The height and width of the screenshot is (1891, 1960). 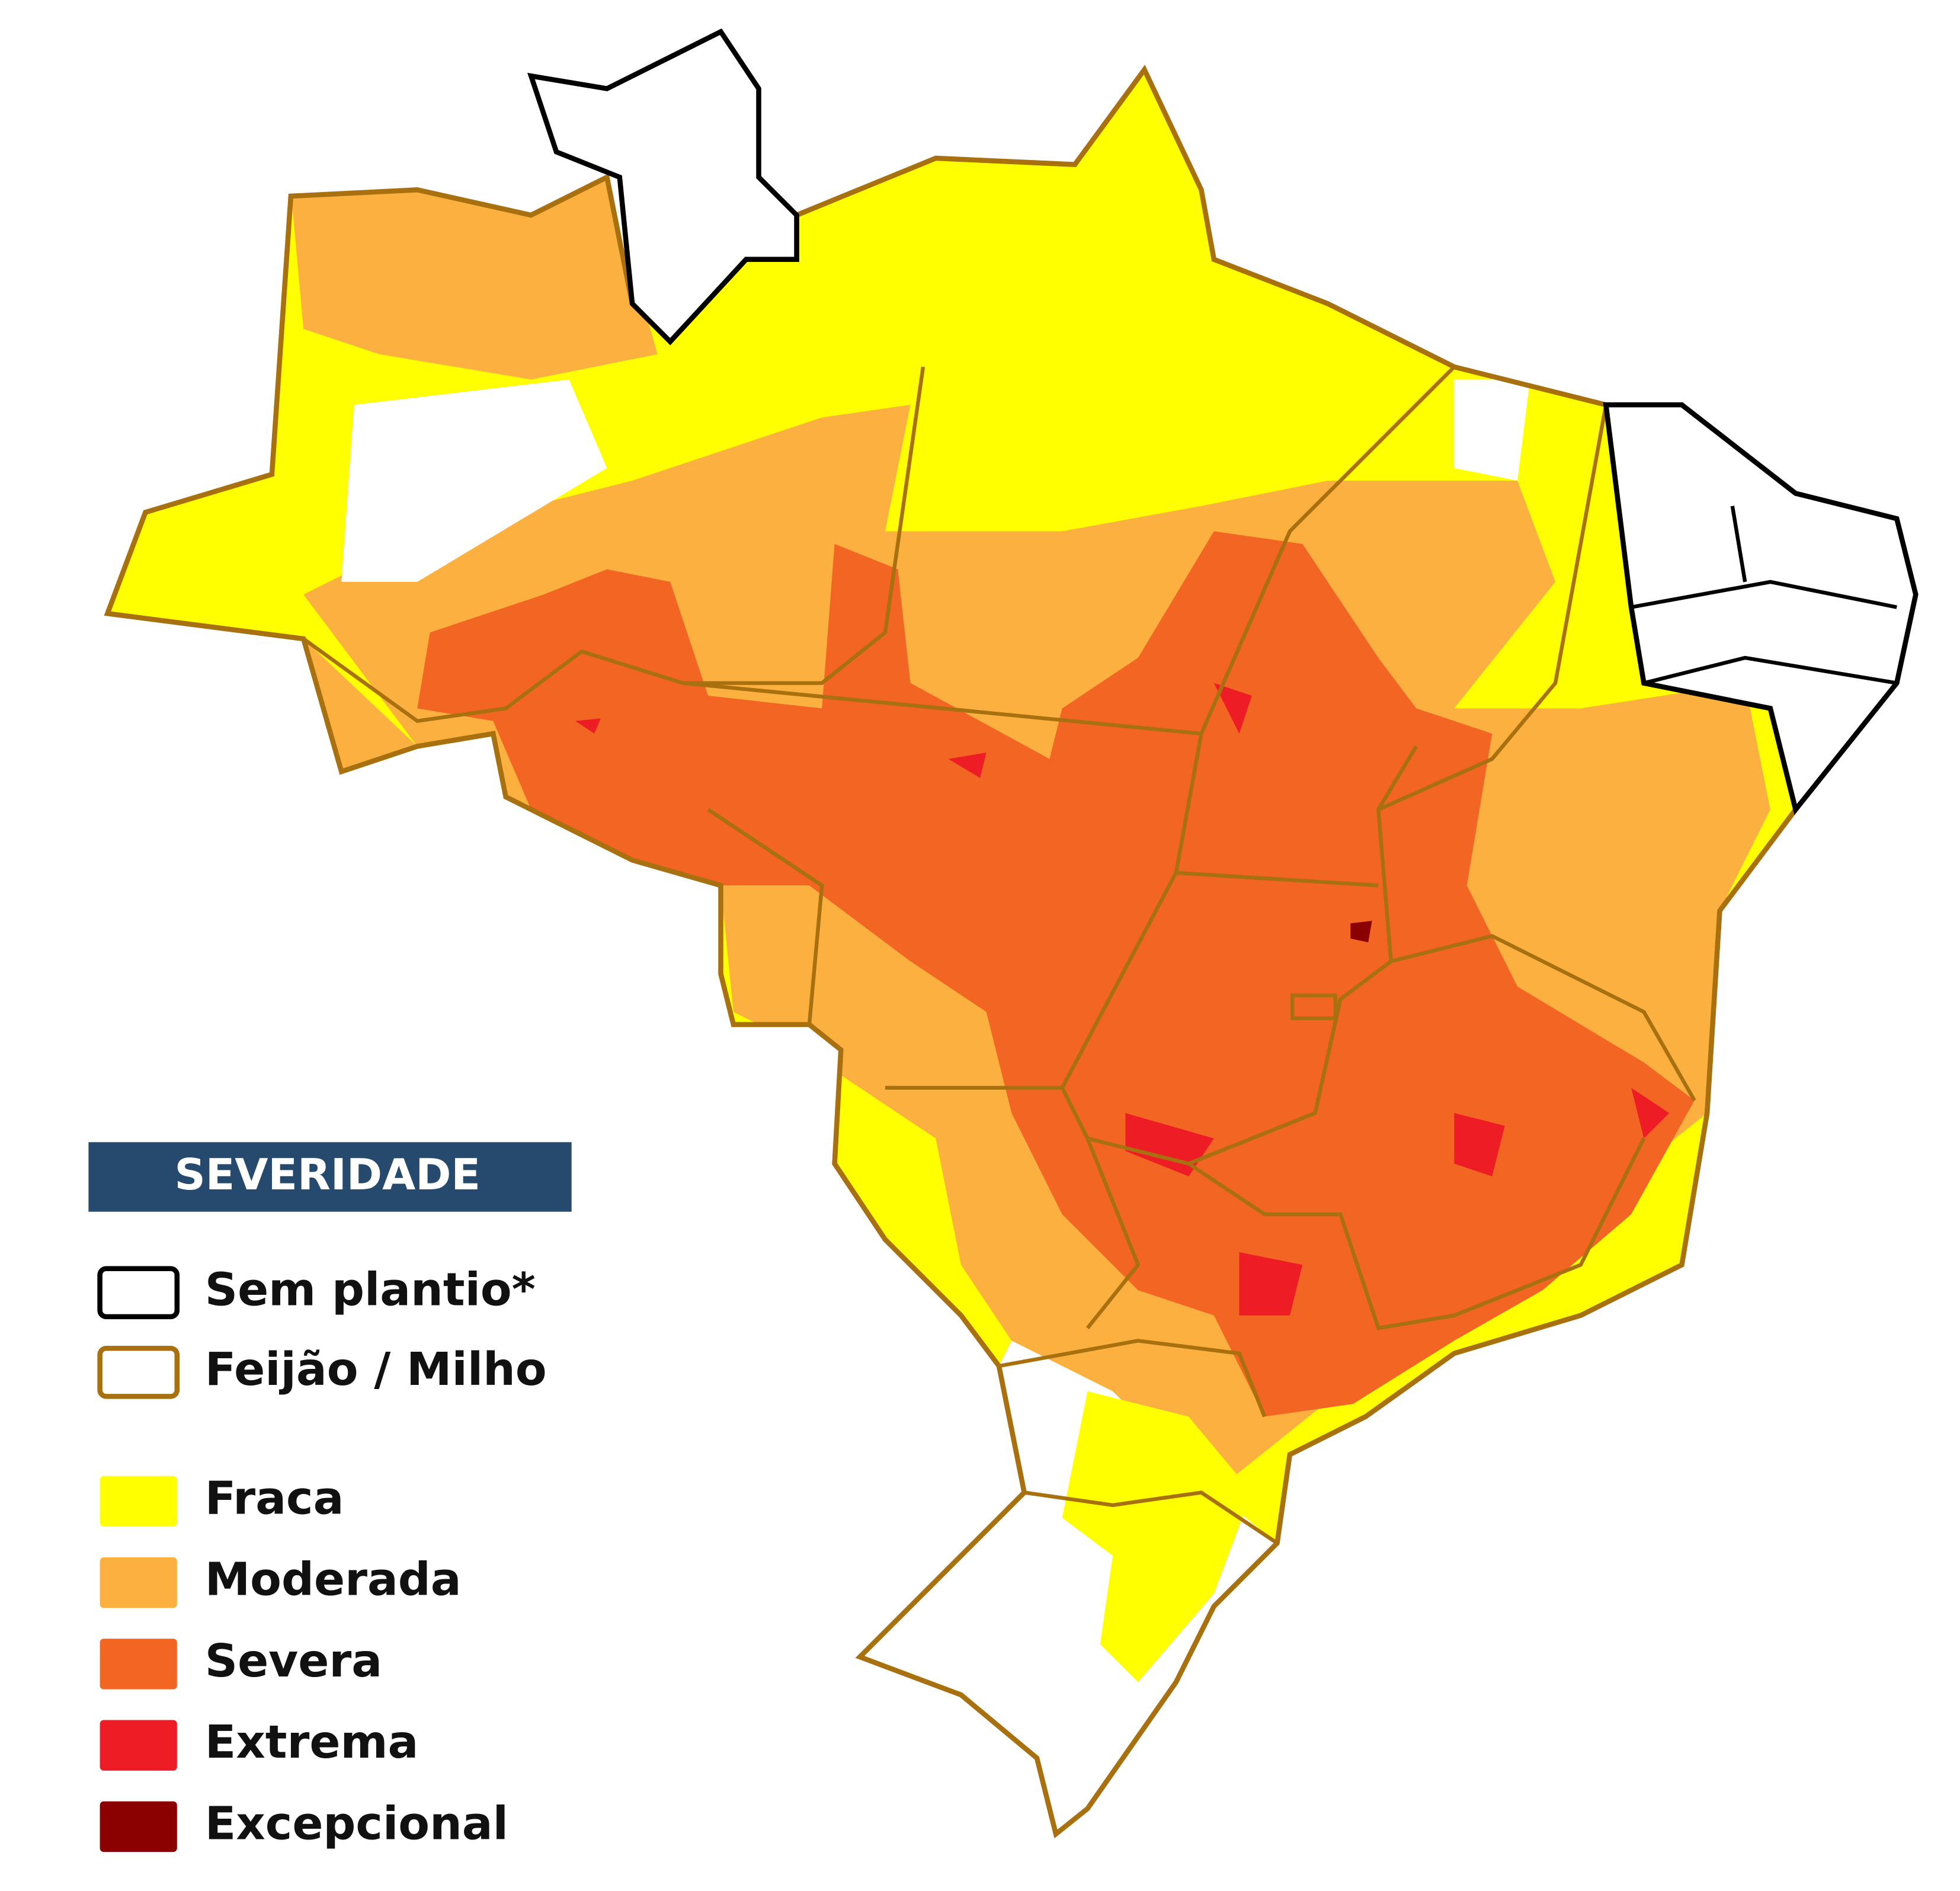 I want to click on legend-title: SEVERIDADE, so click(x=327, y=1175).